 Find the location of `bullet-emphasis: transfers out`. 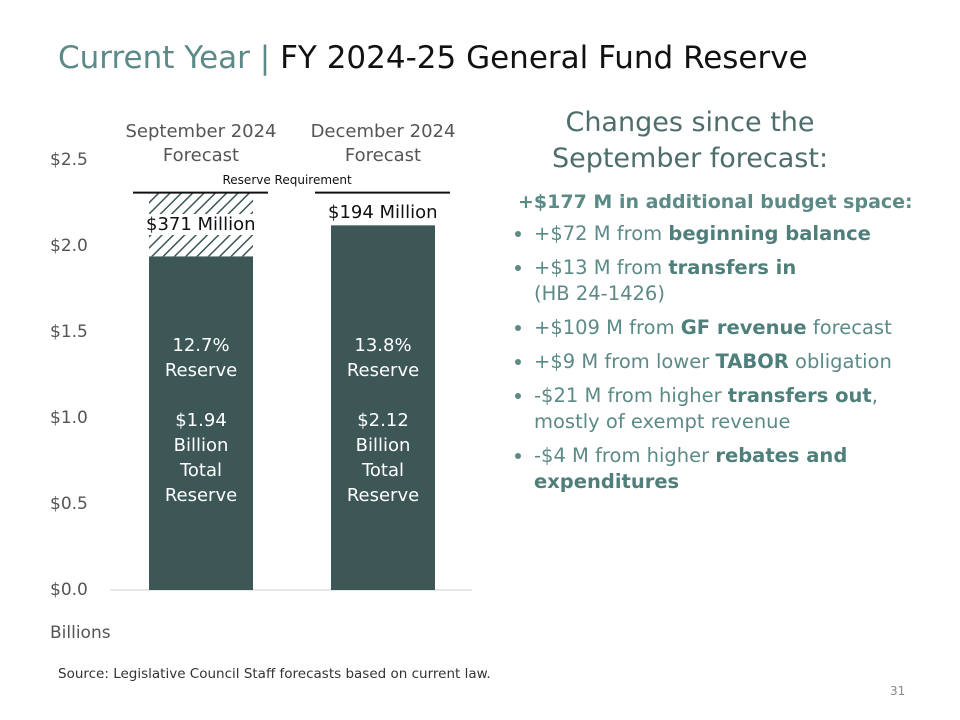

bullet-emphasis: transfers out is located at coordinates (799, 395).